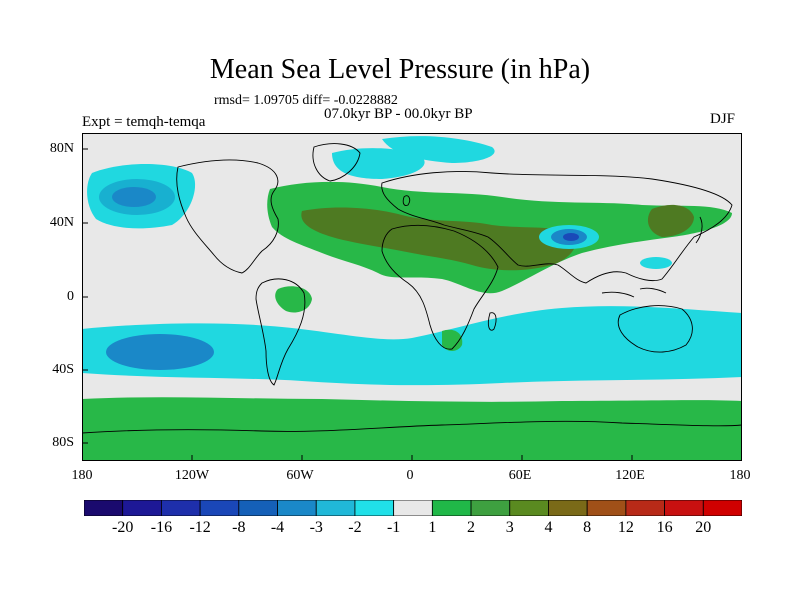  Describe the element at coordinates (712, 341) in the screenshot. I see `southeast-pacific-negative-patch` at that location.